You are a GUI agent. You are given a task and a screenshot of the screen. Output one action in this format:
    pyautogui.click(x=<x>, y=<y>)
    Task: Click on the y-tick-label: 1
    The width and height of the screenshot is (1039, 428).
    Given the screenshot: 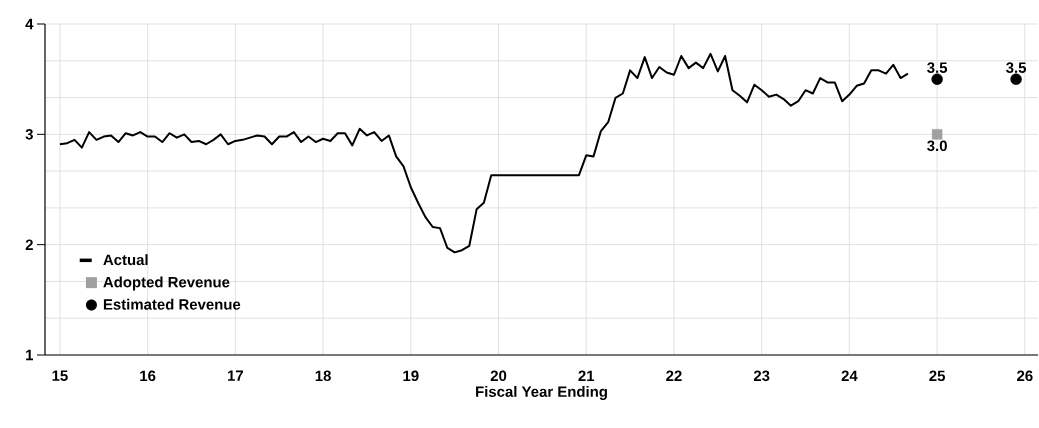 What is the action you would take?
    pyautogui.click(x=30, y=355)
    